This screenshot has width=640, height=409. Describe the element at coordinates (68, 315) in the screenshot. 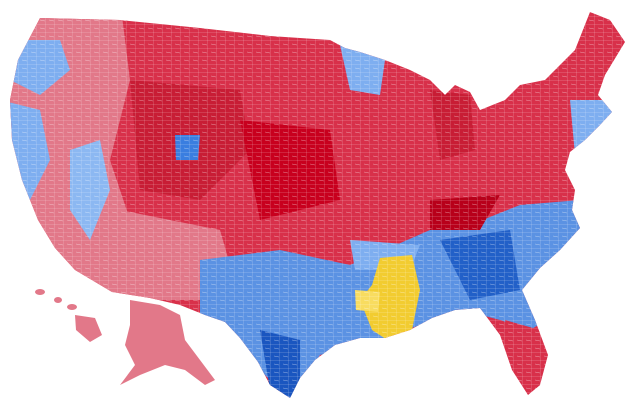

I see `hawaii` at that location.